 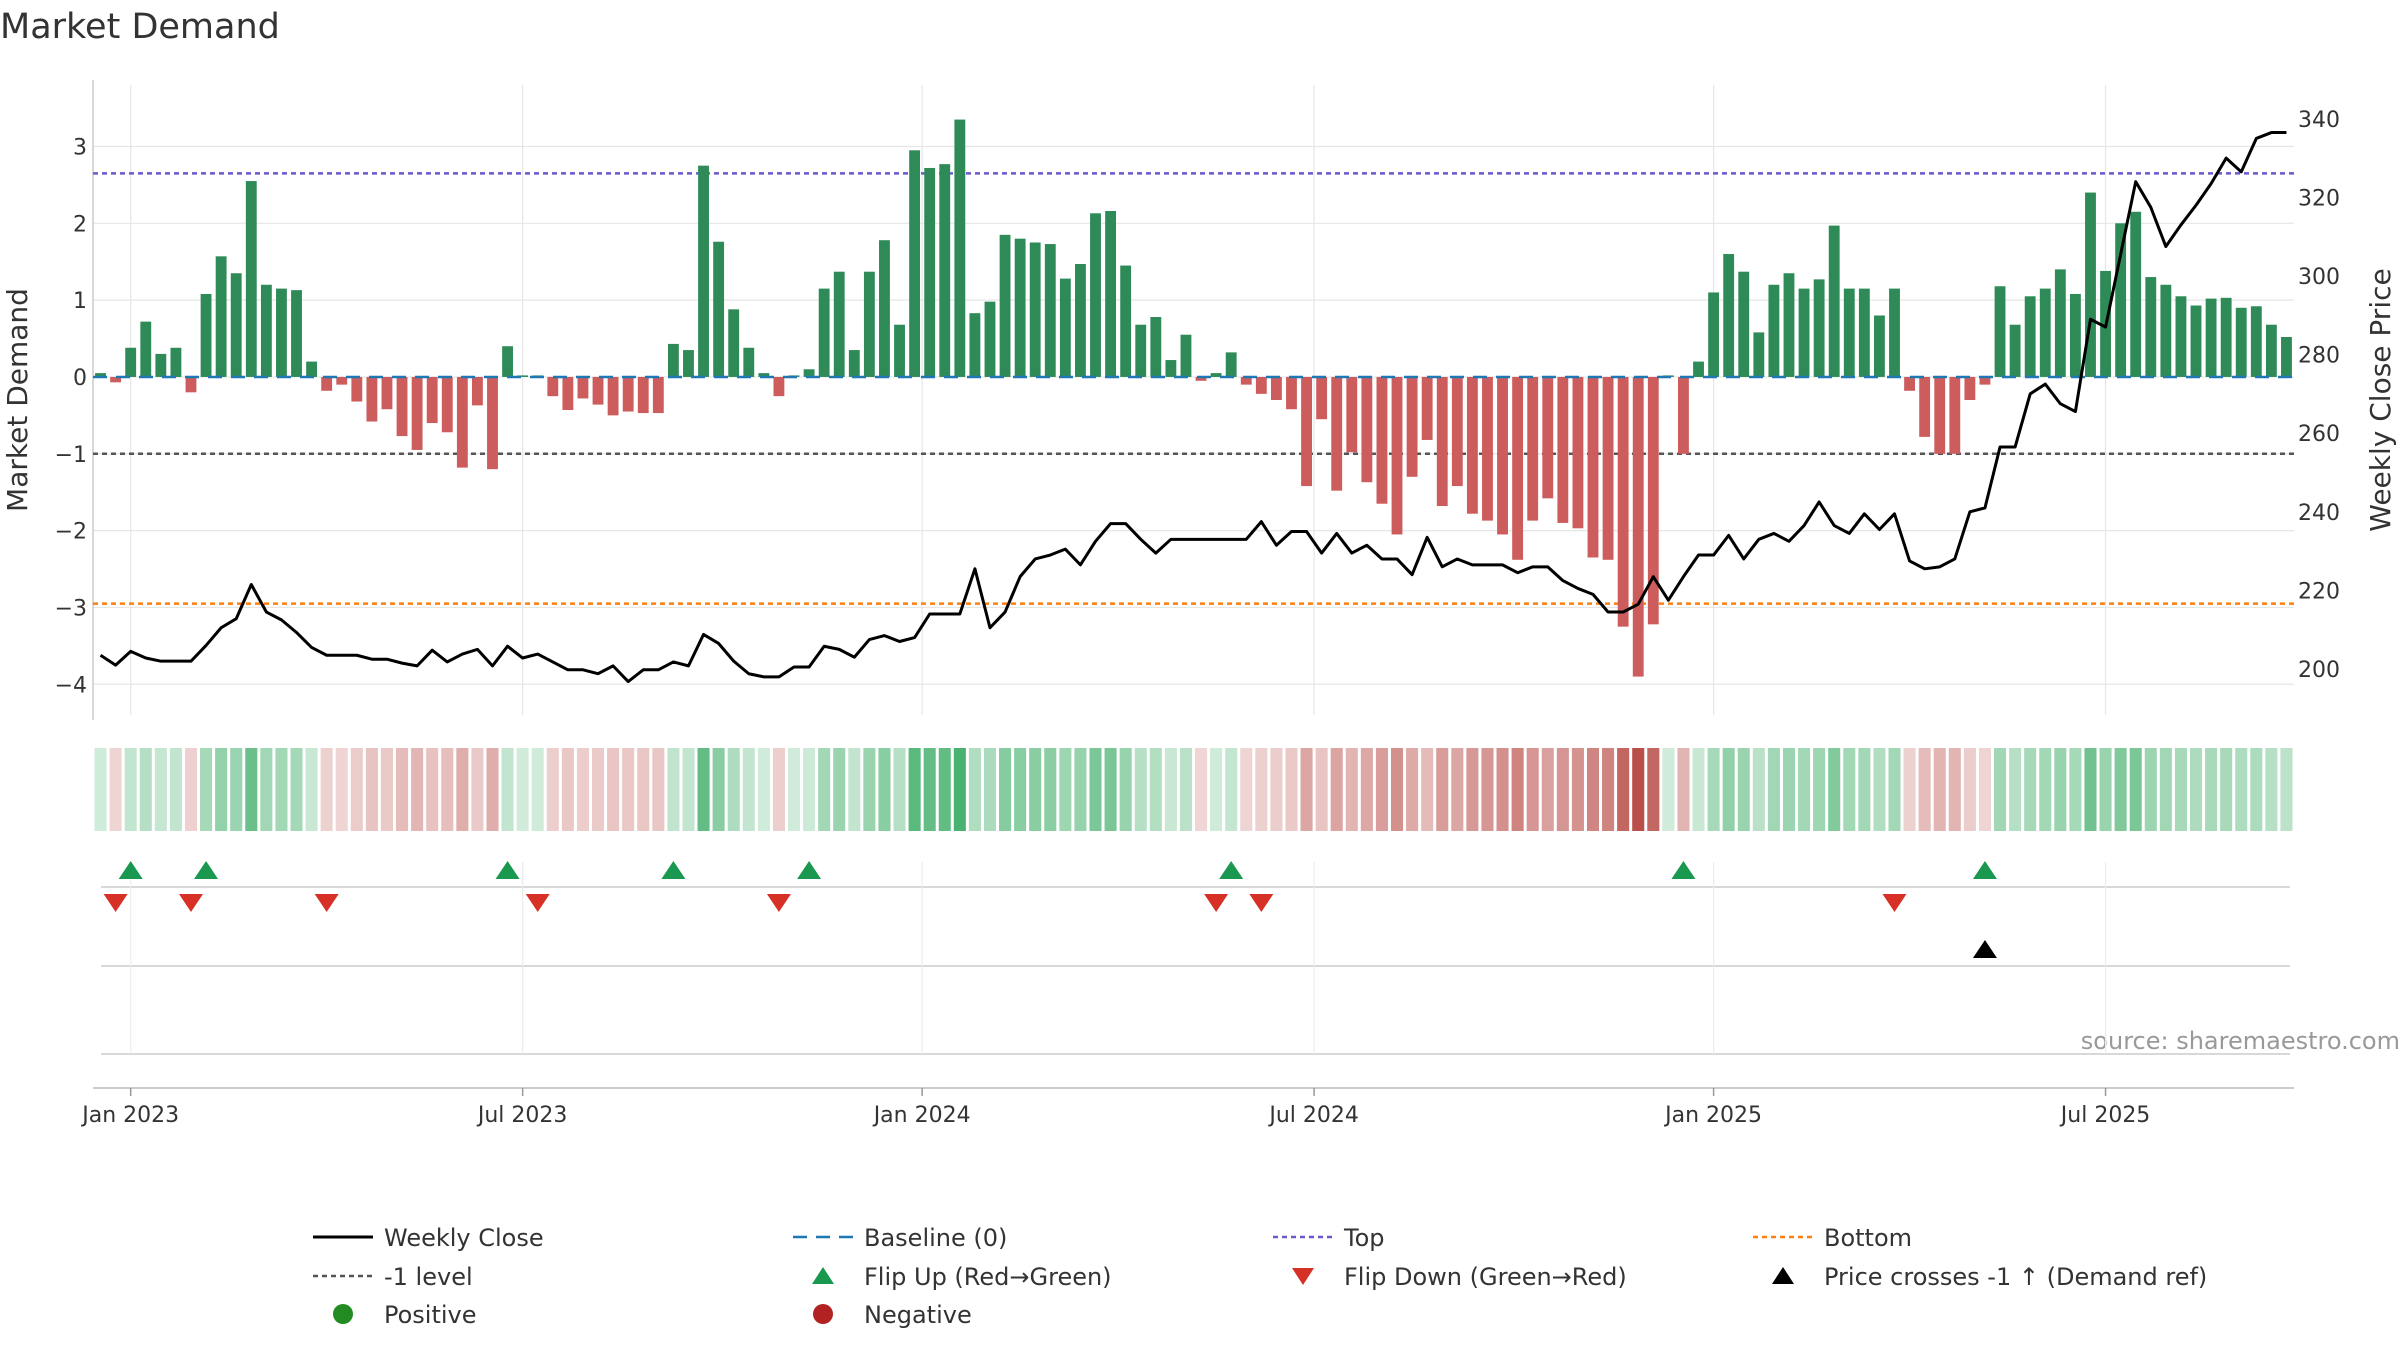 What do you see at coordinates (1193, 789) in the screenshot?
I see `demand-heat-strip` at bounding box center [1193, 789].